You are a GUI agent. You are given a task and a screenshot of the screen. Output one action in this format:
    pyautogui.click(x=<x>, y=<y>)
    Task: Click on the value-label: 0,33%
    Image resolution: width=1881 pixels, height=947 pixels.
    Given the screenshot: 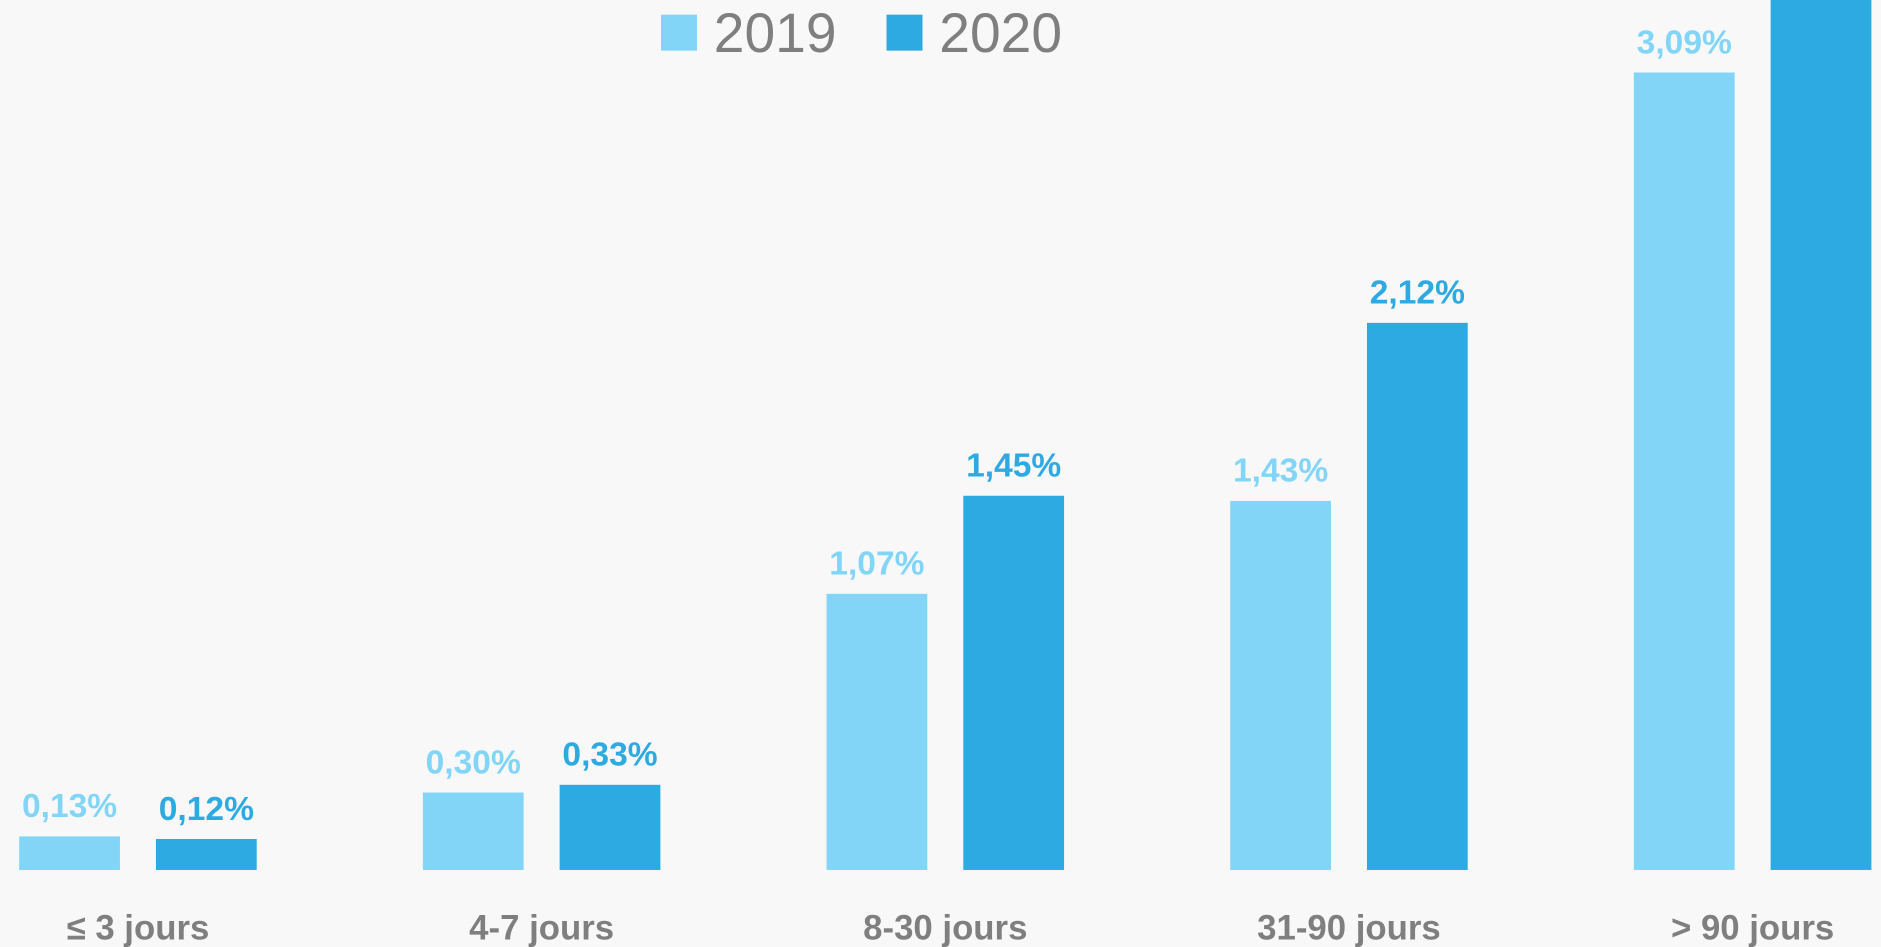 What is the action you would take?
    pyautogui.click(x=609, y=755)
    